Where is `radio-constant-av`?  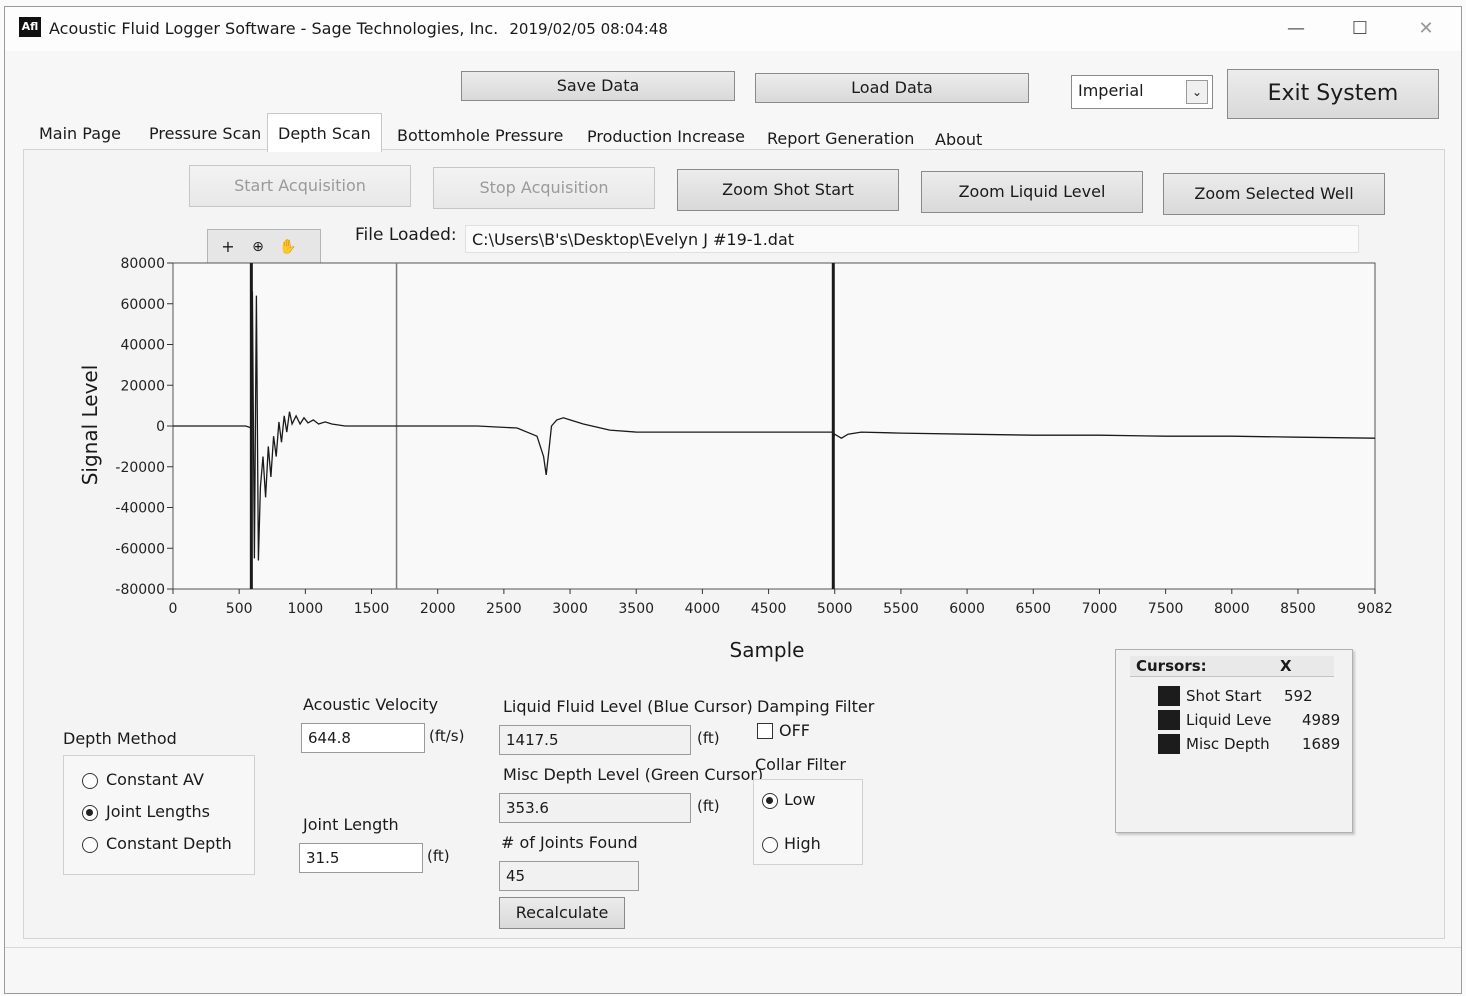
radio-constant-av is located at coordinates (90, 781).